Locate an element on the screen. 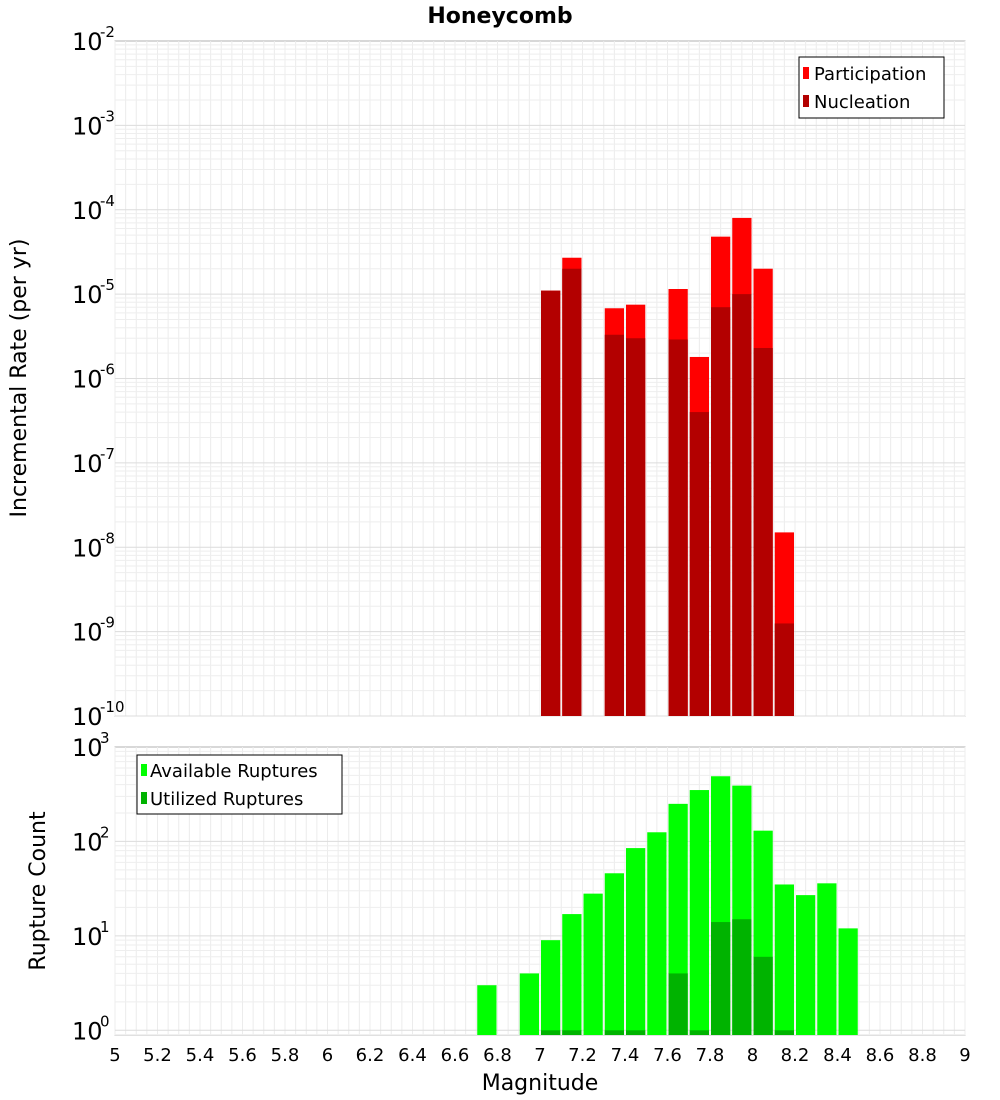  y-tick-exponent: 0 is located at coordinates (105, 1021).